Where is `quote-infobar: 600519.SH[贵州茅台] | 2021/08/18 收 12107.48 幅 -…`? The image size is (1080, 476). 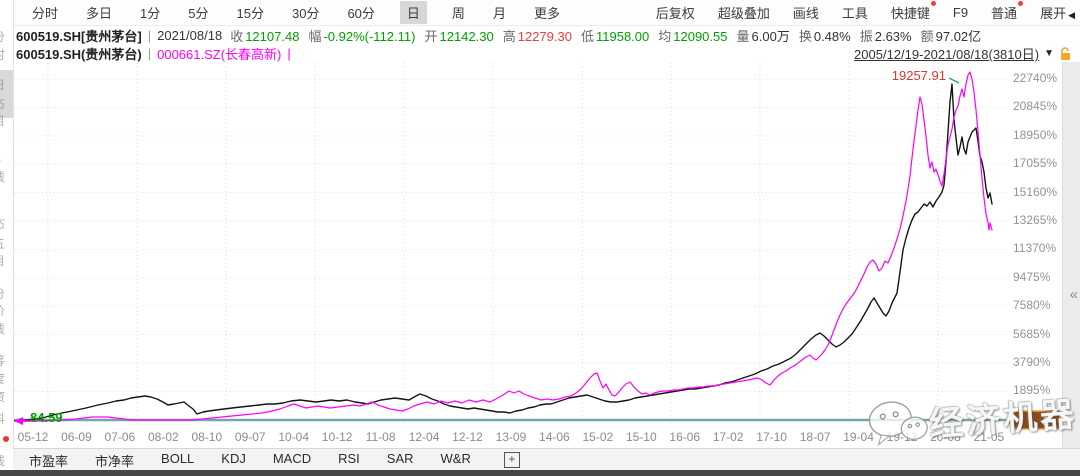 quote-infobar: 600519.SH[贵州茅台] | 2021/08/18 收 12107.48 幅 -… is located at coordinates (546, 35).